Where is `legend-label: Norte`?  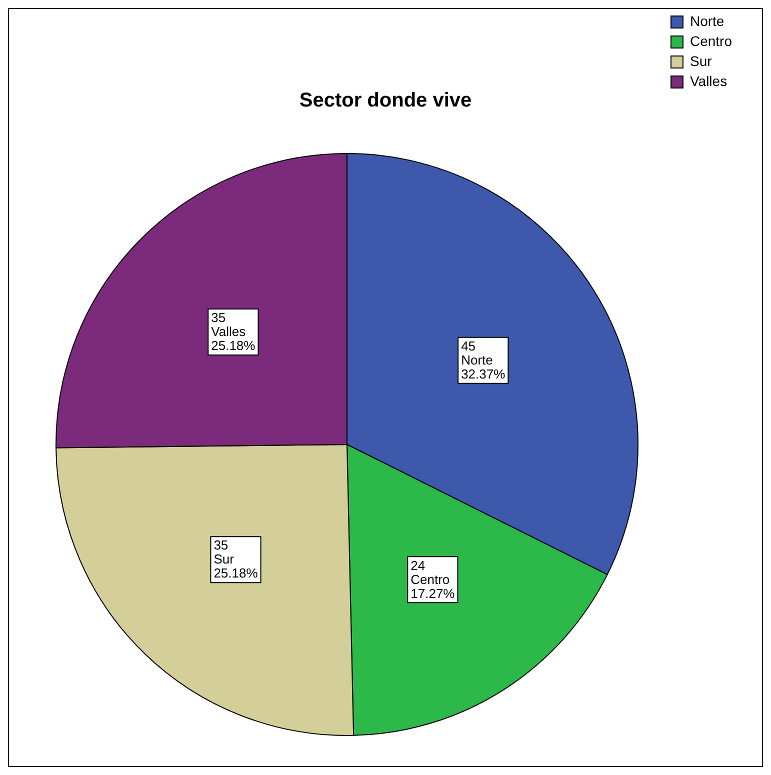
legend-label: Norte is located at coordinates (707, 20).